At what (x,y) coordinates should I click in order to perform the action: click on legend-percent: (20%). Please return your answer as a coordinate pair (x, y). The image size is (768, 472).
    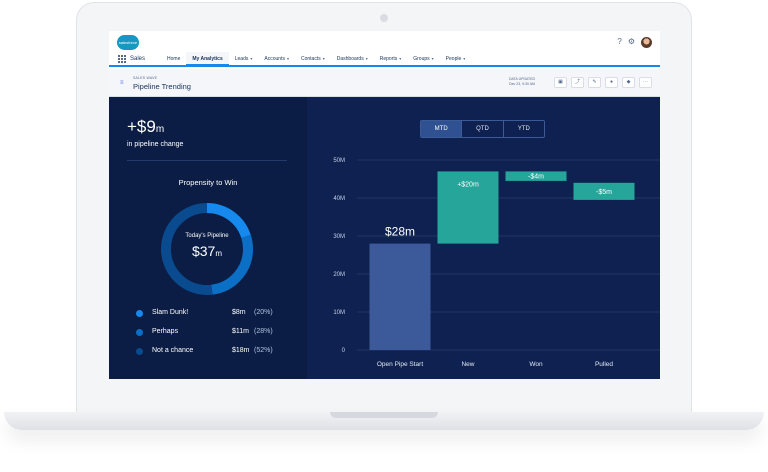
    Looking at the image, I should click on (263, 312).